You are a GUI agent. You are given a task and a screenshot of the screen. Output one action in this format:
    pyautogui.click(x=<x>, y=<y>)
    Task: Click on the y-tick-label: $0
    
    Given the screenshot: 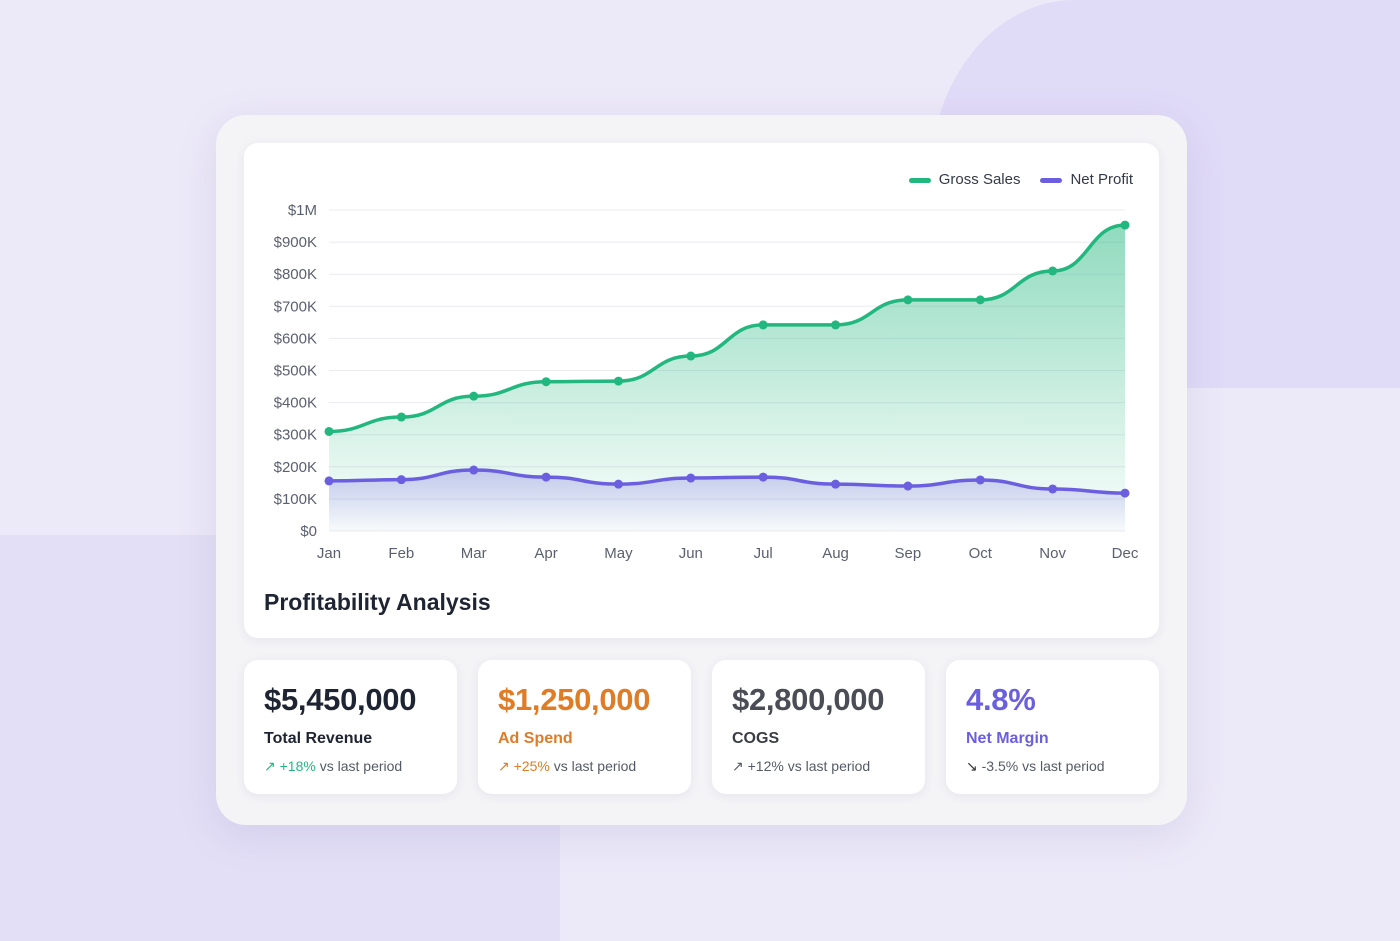 What is the action you would take?
    pyautogui.click(x=308, y=531)
    